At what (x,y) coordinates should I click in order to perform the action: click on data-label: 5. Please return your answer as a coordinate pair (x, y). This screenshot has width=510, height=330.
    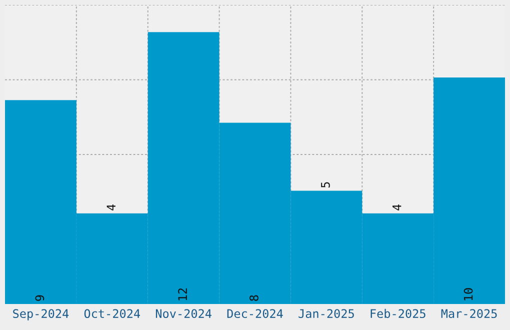
    Looking at the image, I should click on (325, 185).